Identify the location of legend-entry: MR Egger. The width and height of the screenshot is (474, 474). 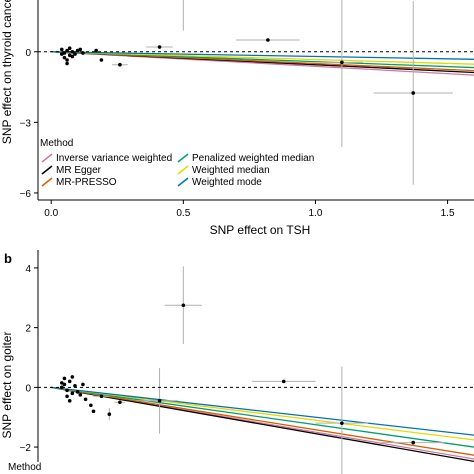
(79, 170).